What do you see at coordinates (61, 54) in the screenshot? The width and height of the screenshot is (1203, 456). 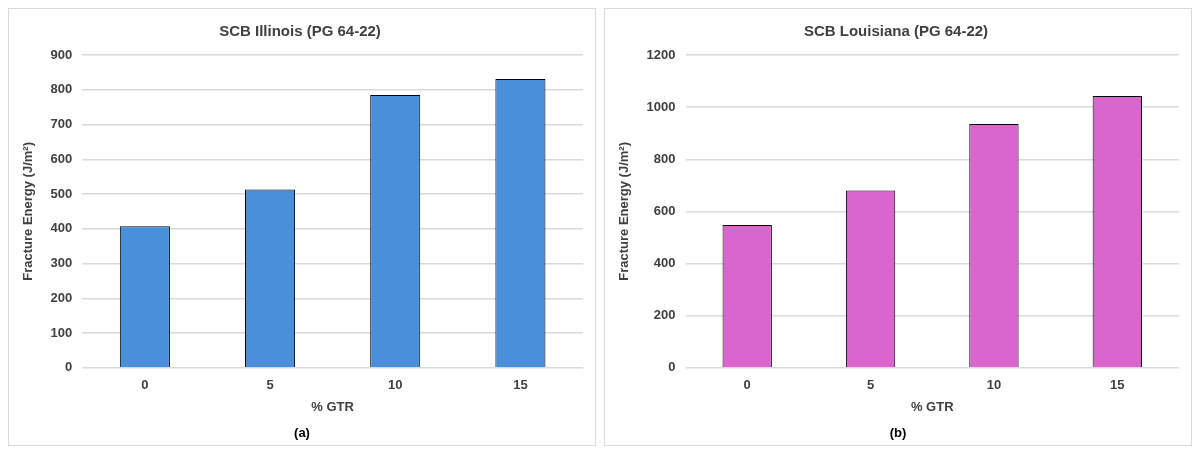 I see `y-tick-label: 900` at bounding box center [61, 54].